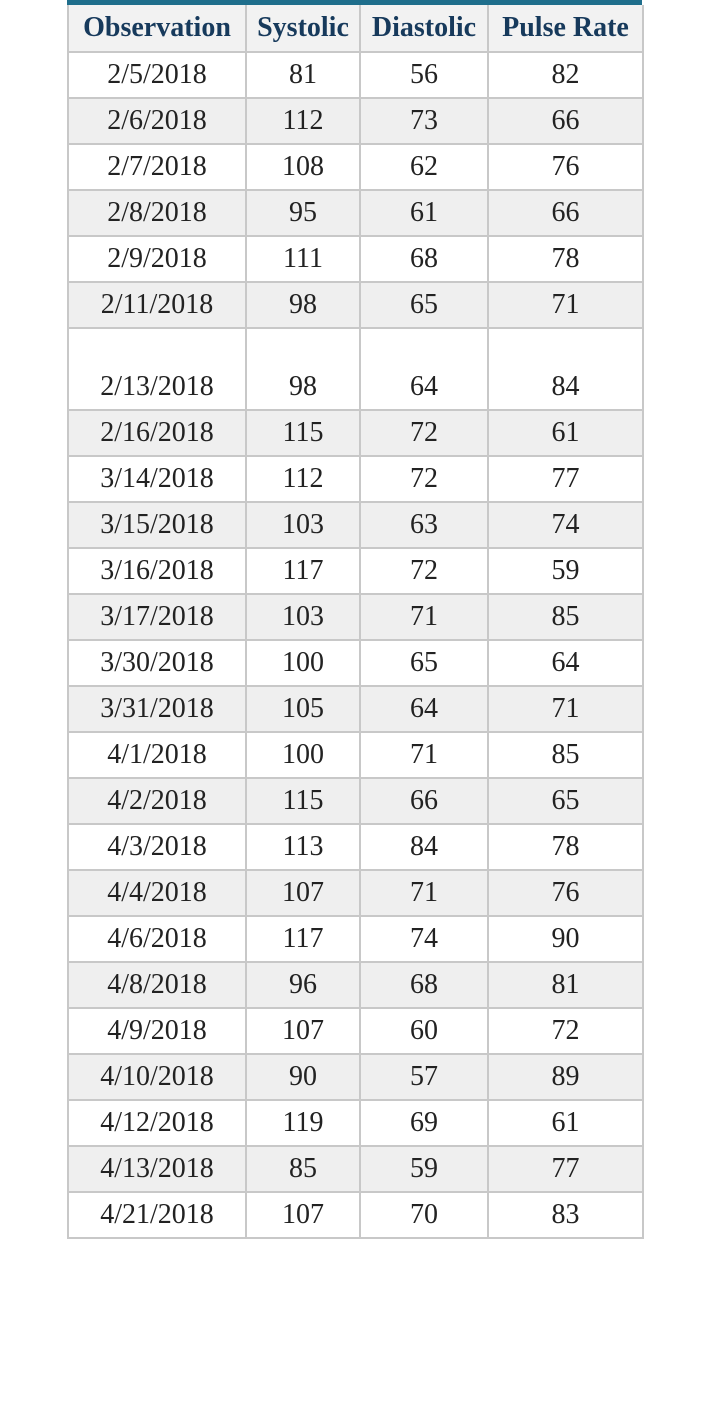  Describe the element at coordinates (157, 939) in the screenshot. I see `cell-observation: 4/6/2018` at that location.